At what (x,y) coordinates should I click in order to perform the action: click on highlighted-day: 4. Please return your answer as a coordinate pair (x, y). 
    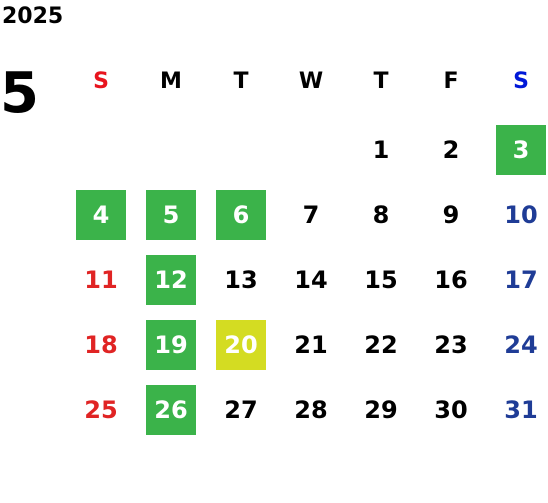
    Looking at the image, I should click on (101, 215).